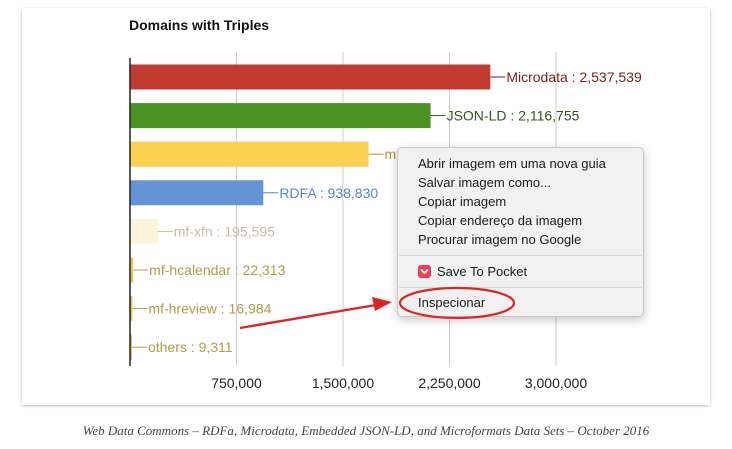 The image size is (732, 449). Describe the element at coordinates (500, 239) in the screenshot. I see `menu-item-search-image-google: Procurar imagem no Google` at that location.